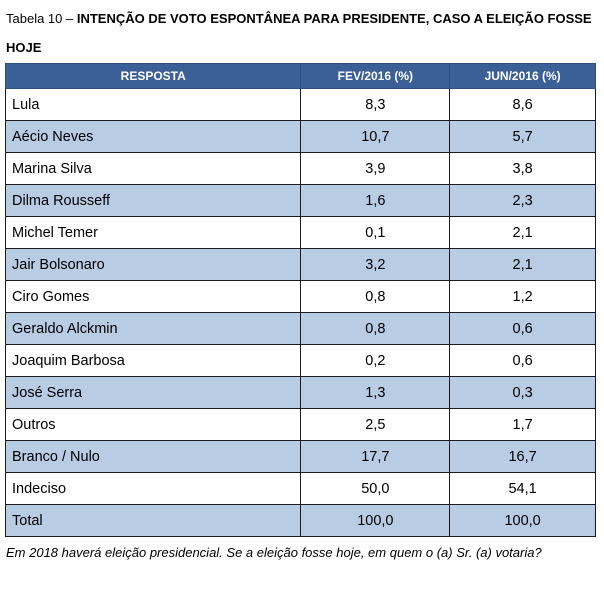  What do you see at coordinates (153, 168) in the screenshot?
I see `cell-resposta: Marina Silva` at bounding box center [153, 168].